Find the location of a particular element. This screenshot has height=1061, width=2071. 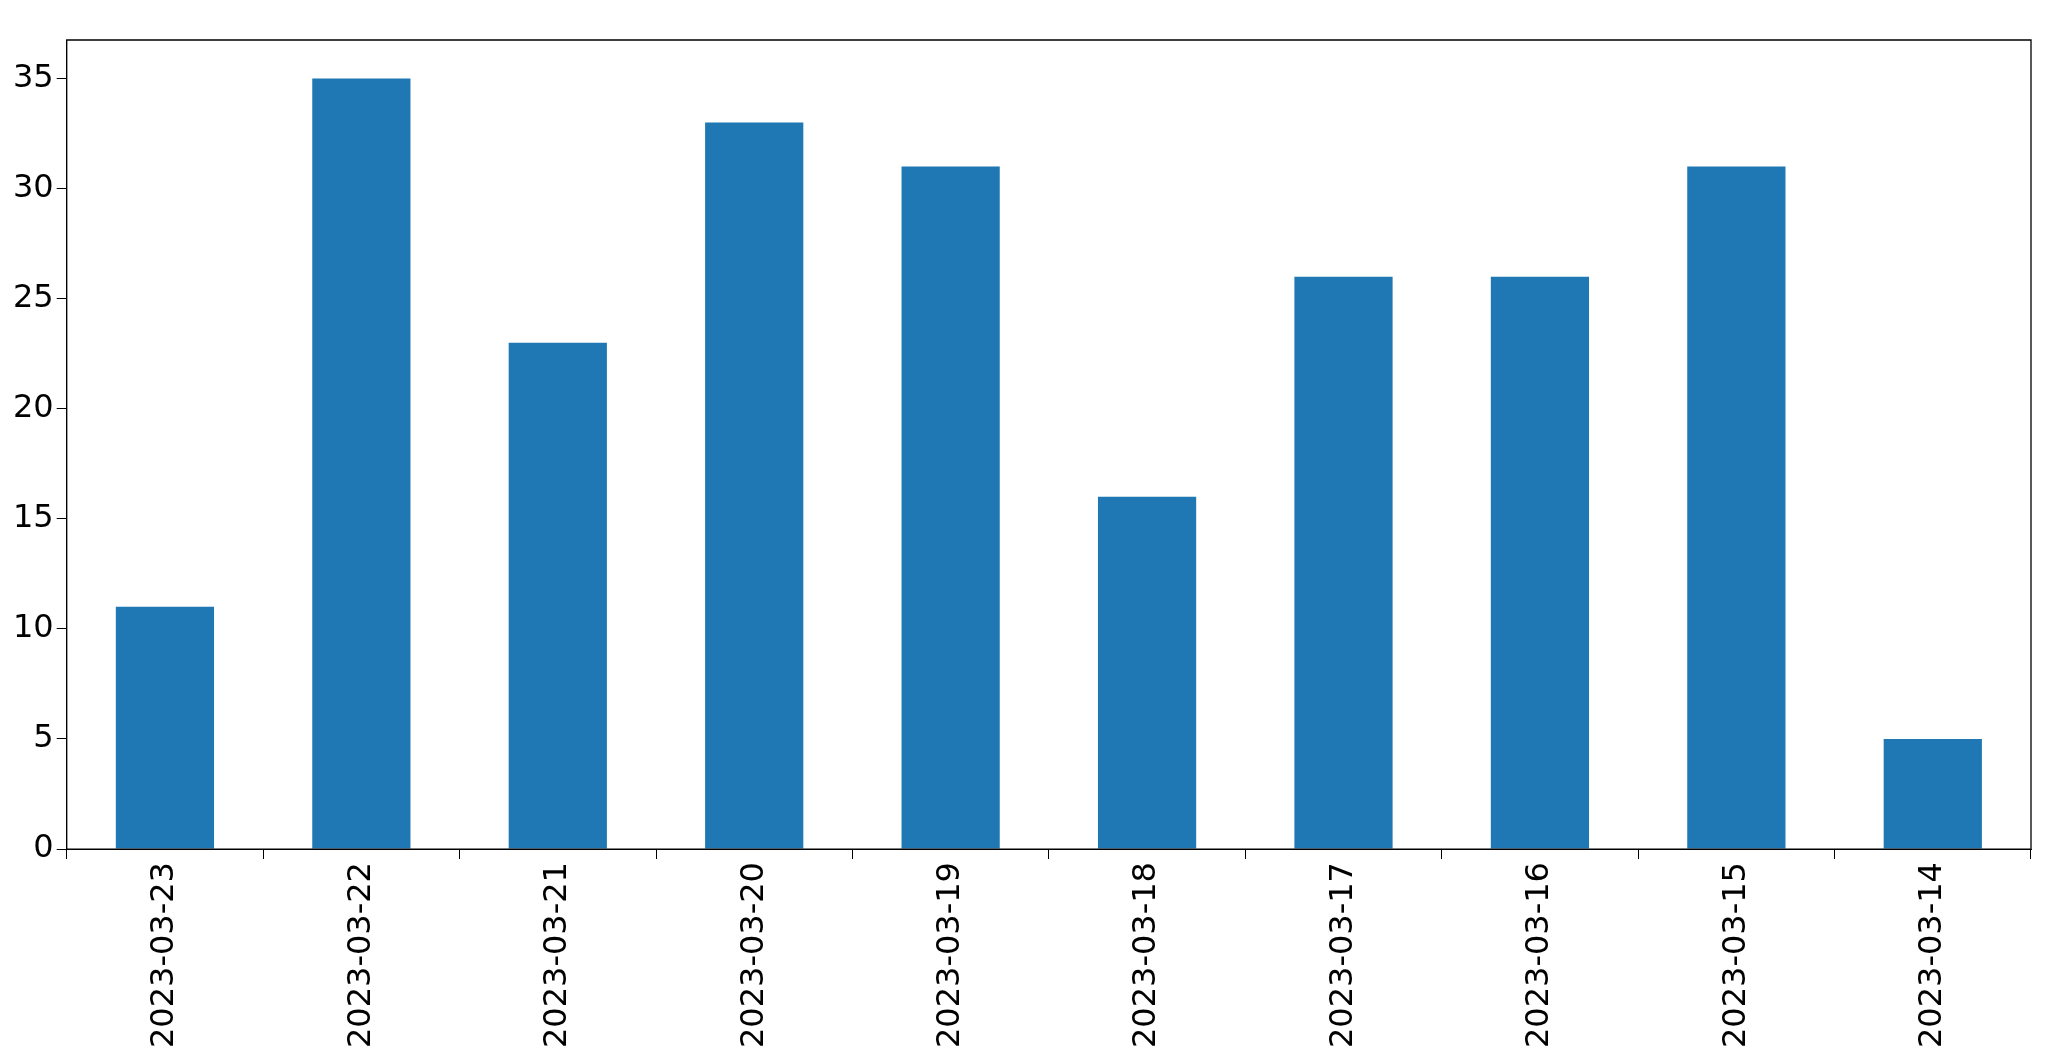

y-tick-label: 5 is located at coordinates (43, 736).